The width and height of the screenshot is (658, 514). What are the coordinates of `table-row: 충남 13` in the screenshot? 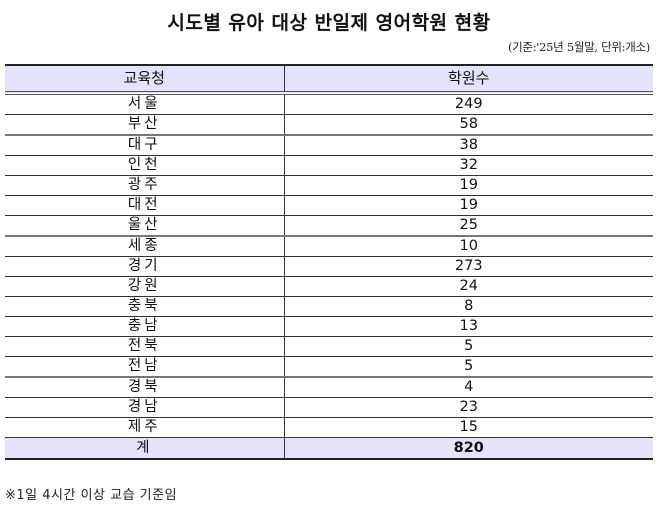 It's located at (329, 326).